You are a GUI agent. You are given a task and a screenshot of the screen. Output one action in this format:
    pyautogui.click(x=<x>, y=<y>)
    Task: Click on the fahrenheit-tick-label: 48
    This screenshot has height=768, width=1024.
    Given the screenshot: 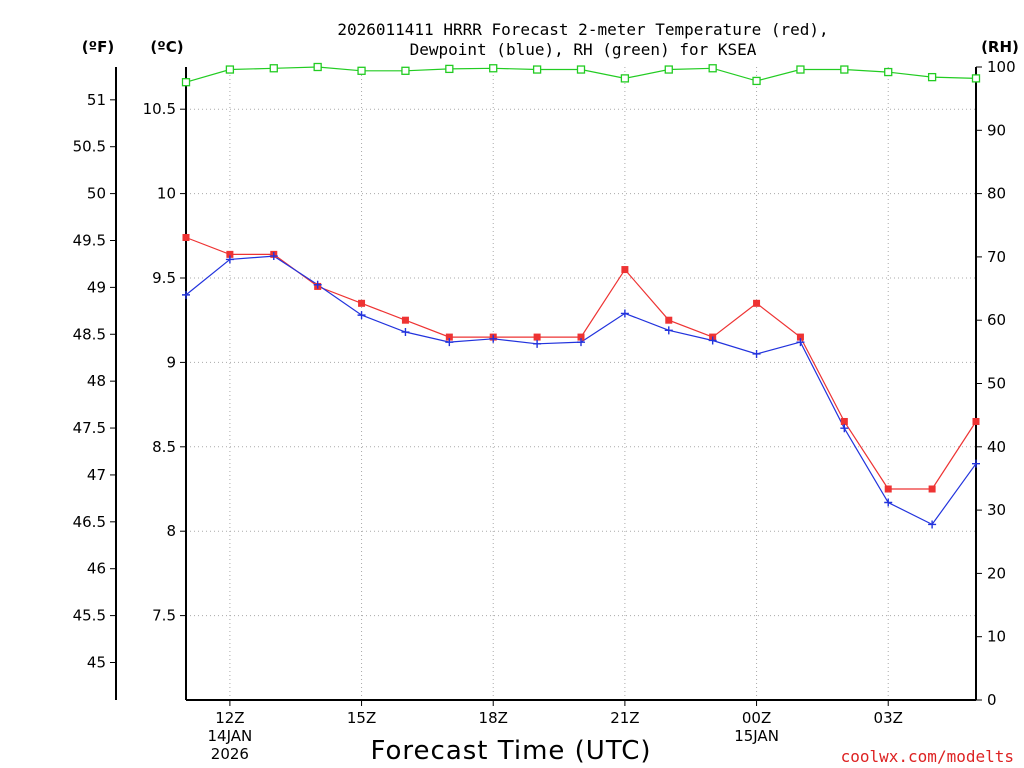 What is the action you would take?
    pyautogui.click(x=96, y=381)
    